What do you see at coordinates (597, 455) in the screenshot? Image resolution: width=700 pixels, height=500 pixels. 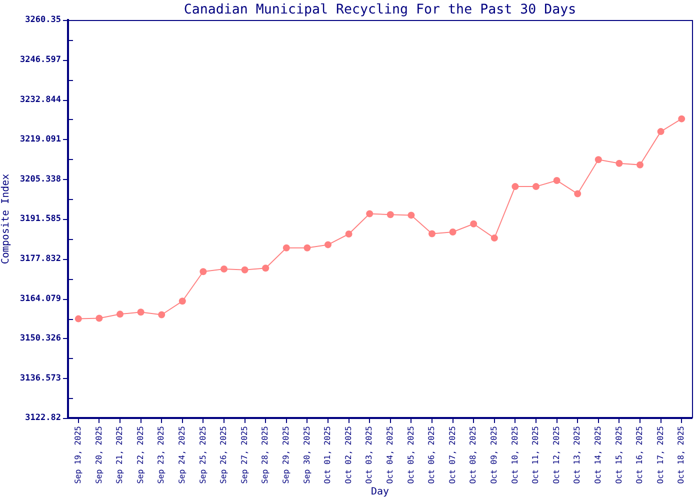 I see `x-tick-label: Oct 14, 2025` at bounding box center [597, 455].